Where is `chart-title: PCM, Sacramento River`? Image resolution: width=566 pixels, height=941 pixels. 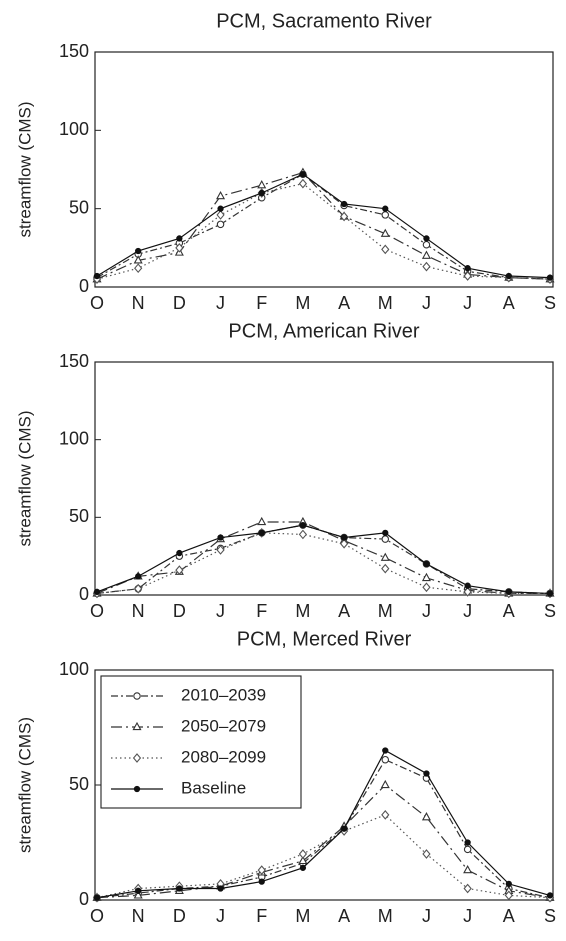
chart-title: PCM, Sacramento River is located at coordinates (324, 21).